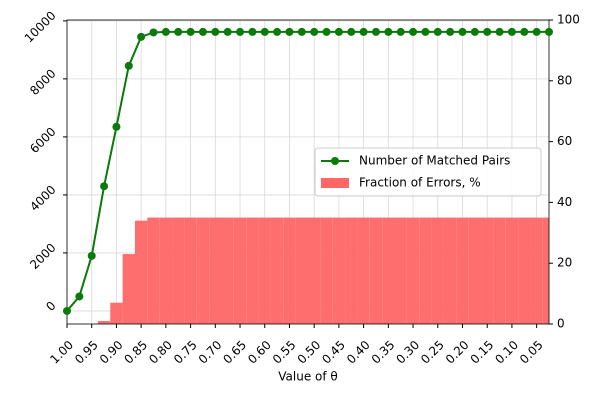 This screenshot has height=400, width=600. I want to click on x-tick-label: 0.85, so click(136, 352).